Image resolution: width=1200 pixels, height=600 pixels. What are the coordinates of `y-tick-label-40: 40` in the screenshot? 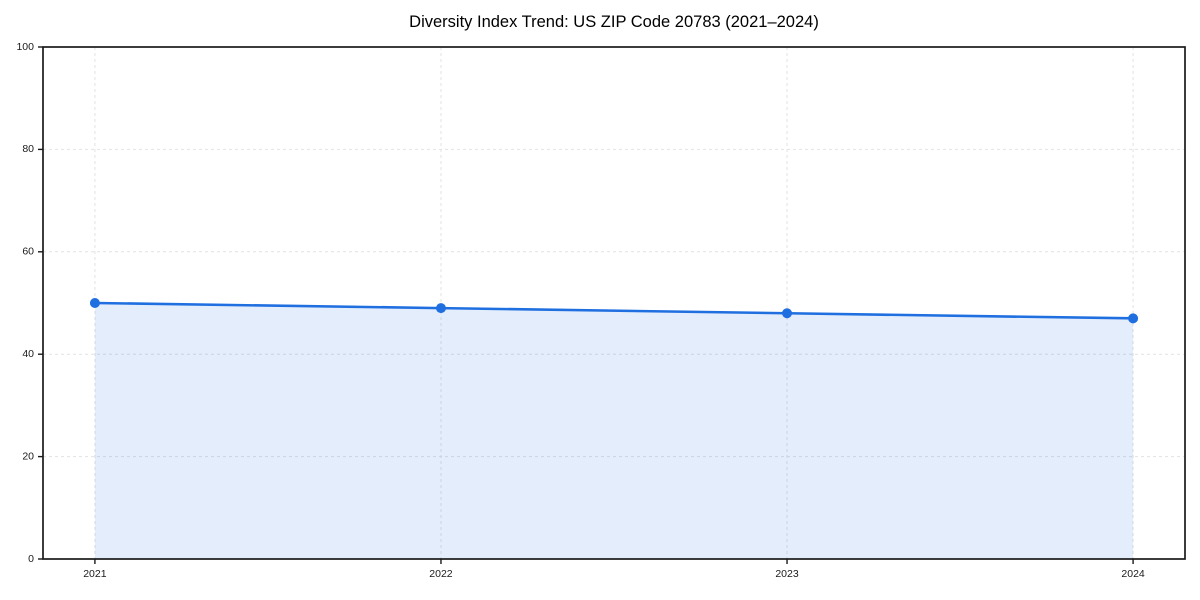 It's located at (28, 354).